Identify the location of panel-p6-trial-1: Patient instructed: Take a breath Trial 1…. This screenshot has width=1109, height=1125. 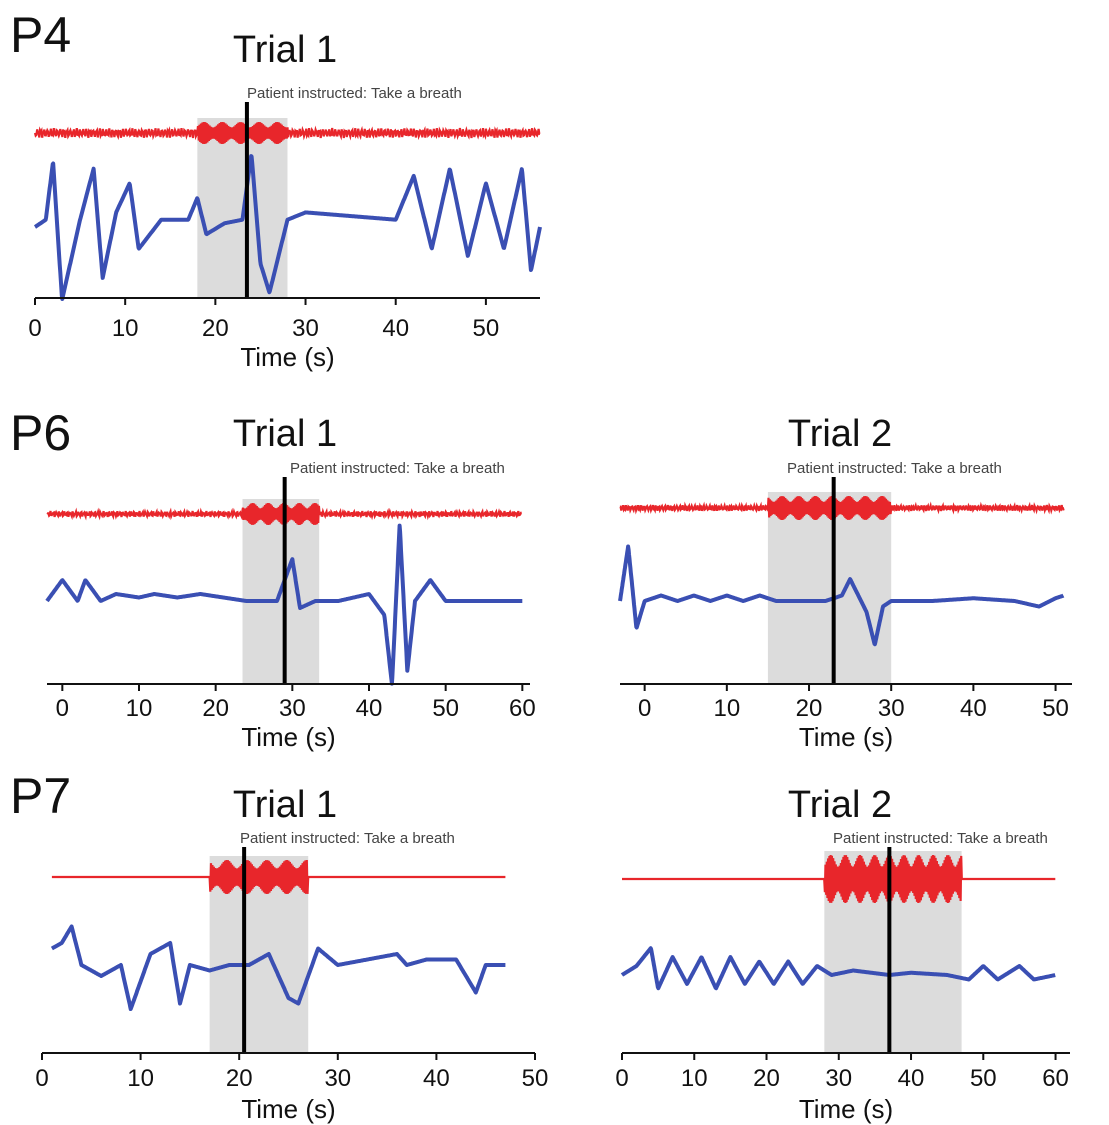
(290, 582).